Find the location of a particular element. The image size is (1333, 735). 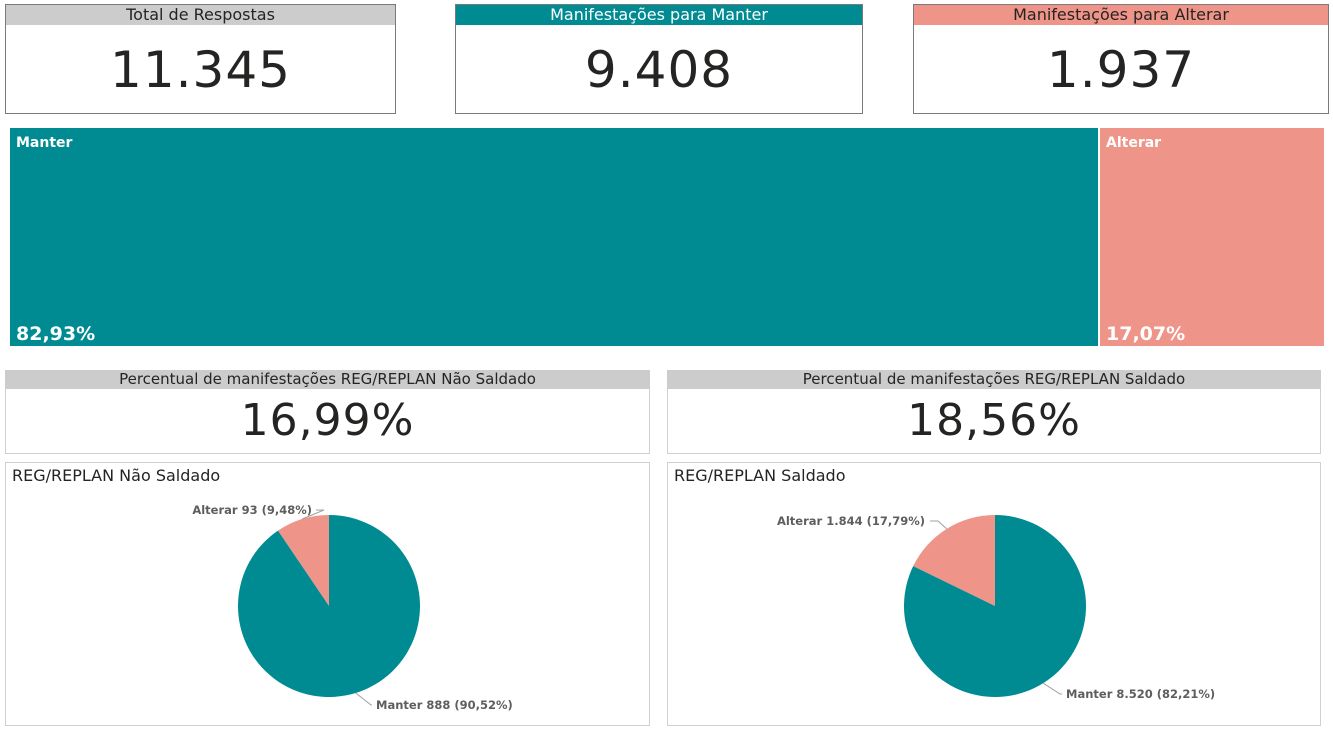

kpi-manter-value: 9.408 is located at coordinates (659, 70).